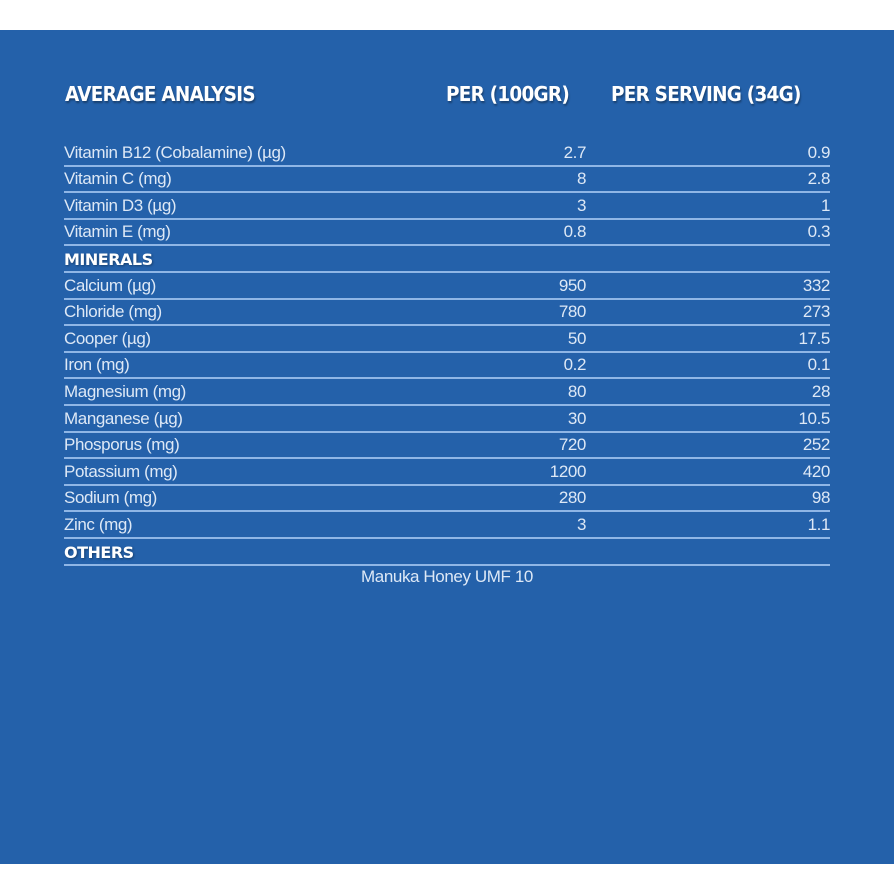  Describe the element at coordinates (819, 232) in the screenshot. I see `value-per-serving: 0.3` at that location.